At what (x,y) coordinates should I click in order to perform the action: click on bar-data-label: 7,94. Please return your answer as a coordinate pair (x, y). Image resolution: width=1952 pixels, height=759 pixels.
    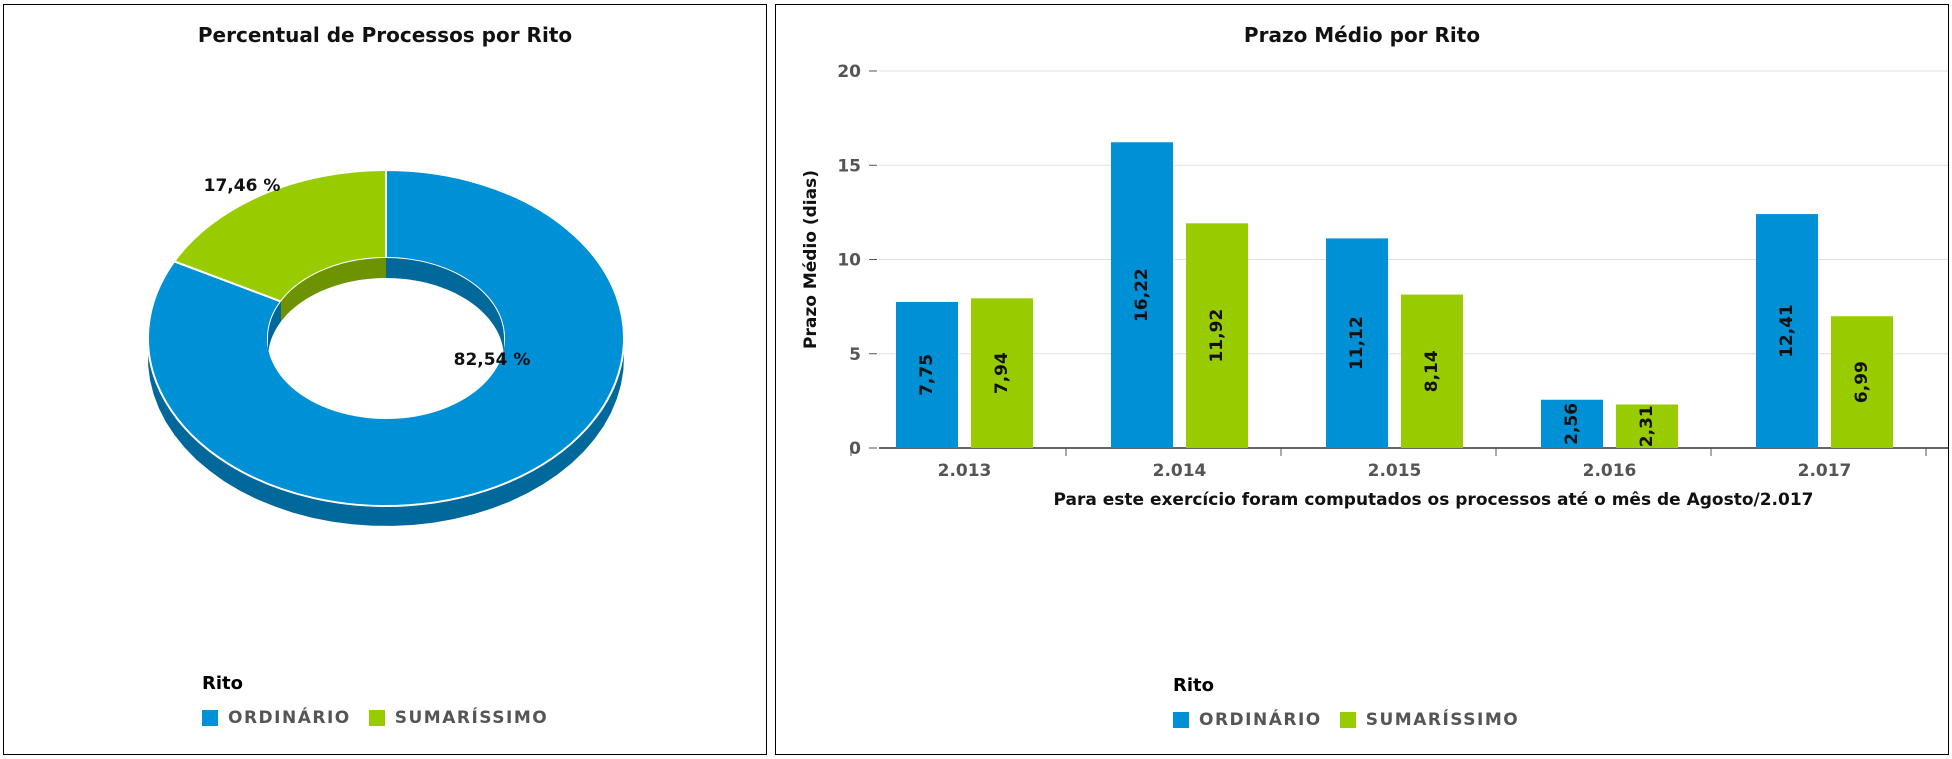
    Looking at the image, I should click on (1002, 373).